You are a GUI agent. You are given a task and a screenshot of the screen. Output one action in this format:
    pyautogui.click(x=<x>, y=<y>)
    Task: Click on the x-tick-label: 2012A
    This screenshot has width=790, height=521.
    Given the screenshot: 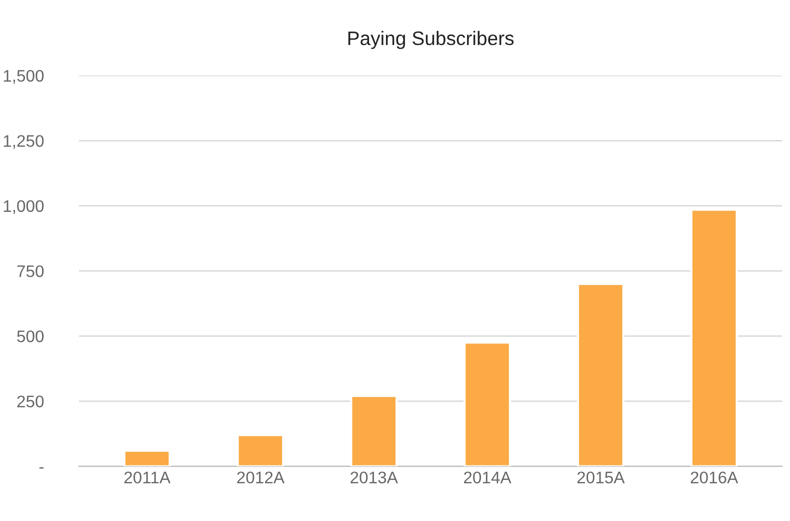 What is the action you would take?
    pyautogui.click(x=261, y=478)
    